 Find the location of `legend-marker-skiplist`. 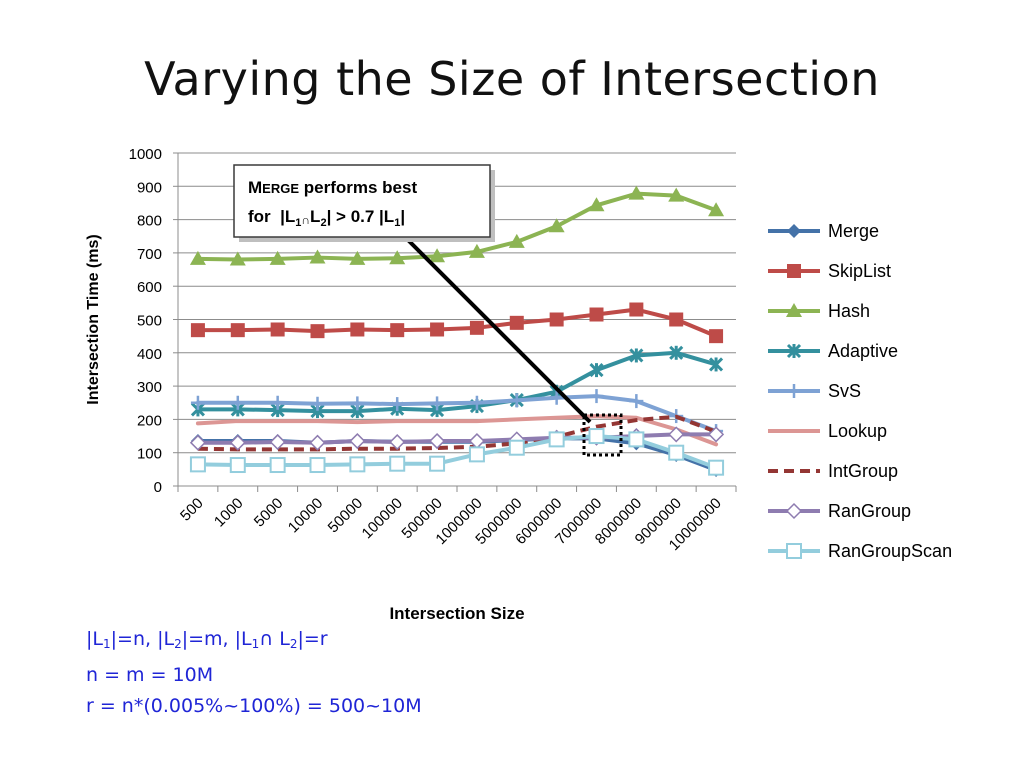

legend-marker-skiplist is located at coordinates (794, 271).